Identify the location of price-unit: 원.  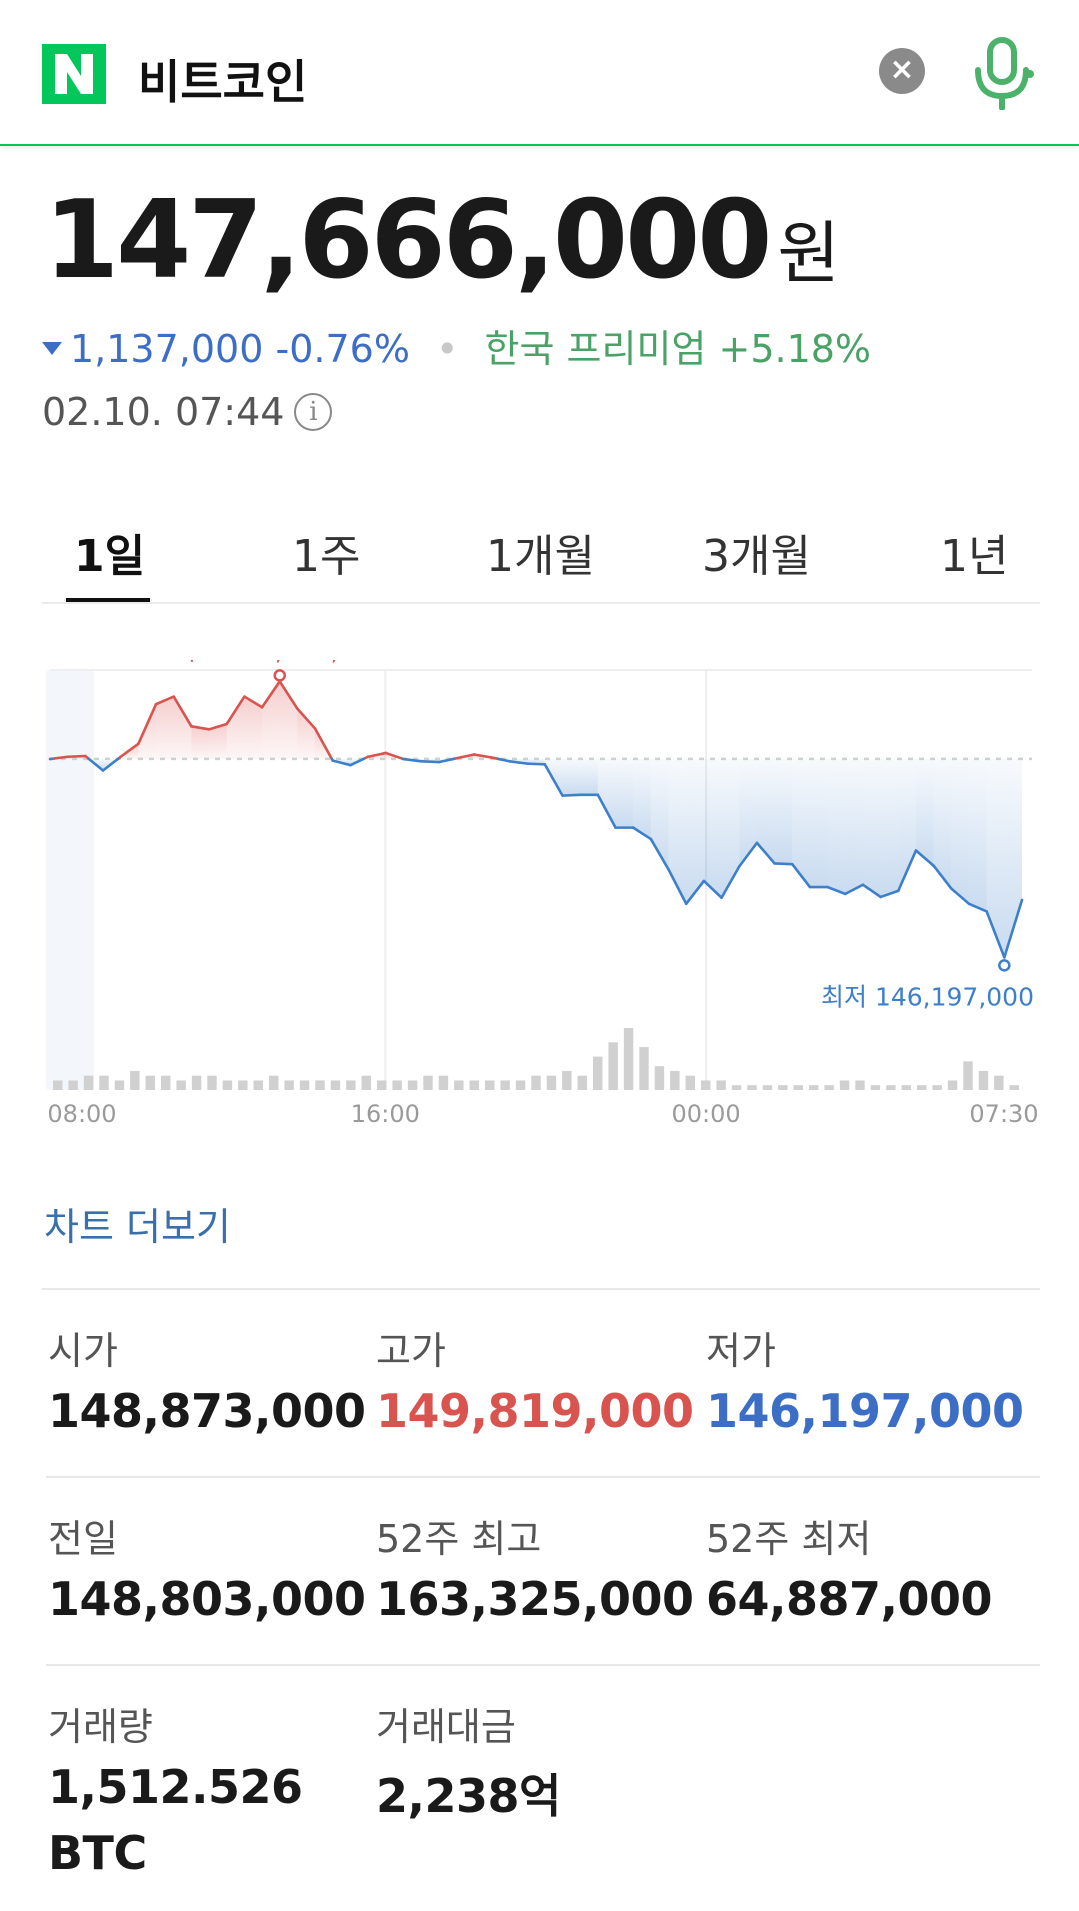
(808, 254).